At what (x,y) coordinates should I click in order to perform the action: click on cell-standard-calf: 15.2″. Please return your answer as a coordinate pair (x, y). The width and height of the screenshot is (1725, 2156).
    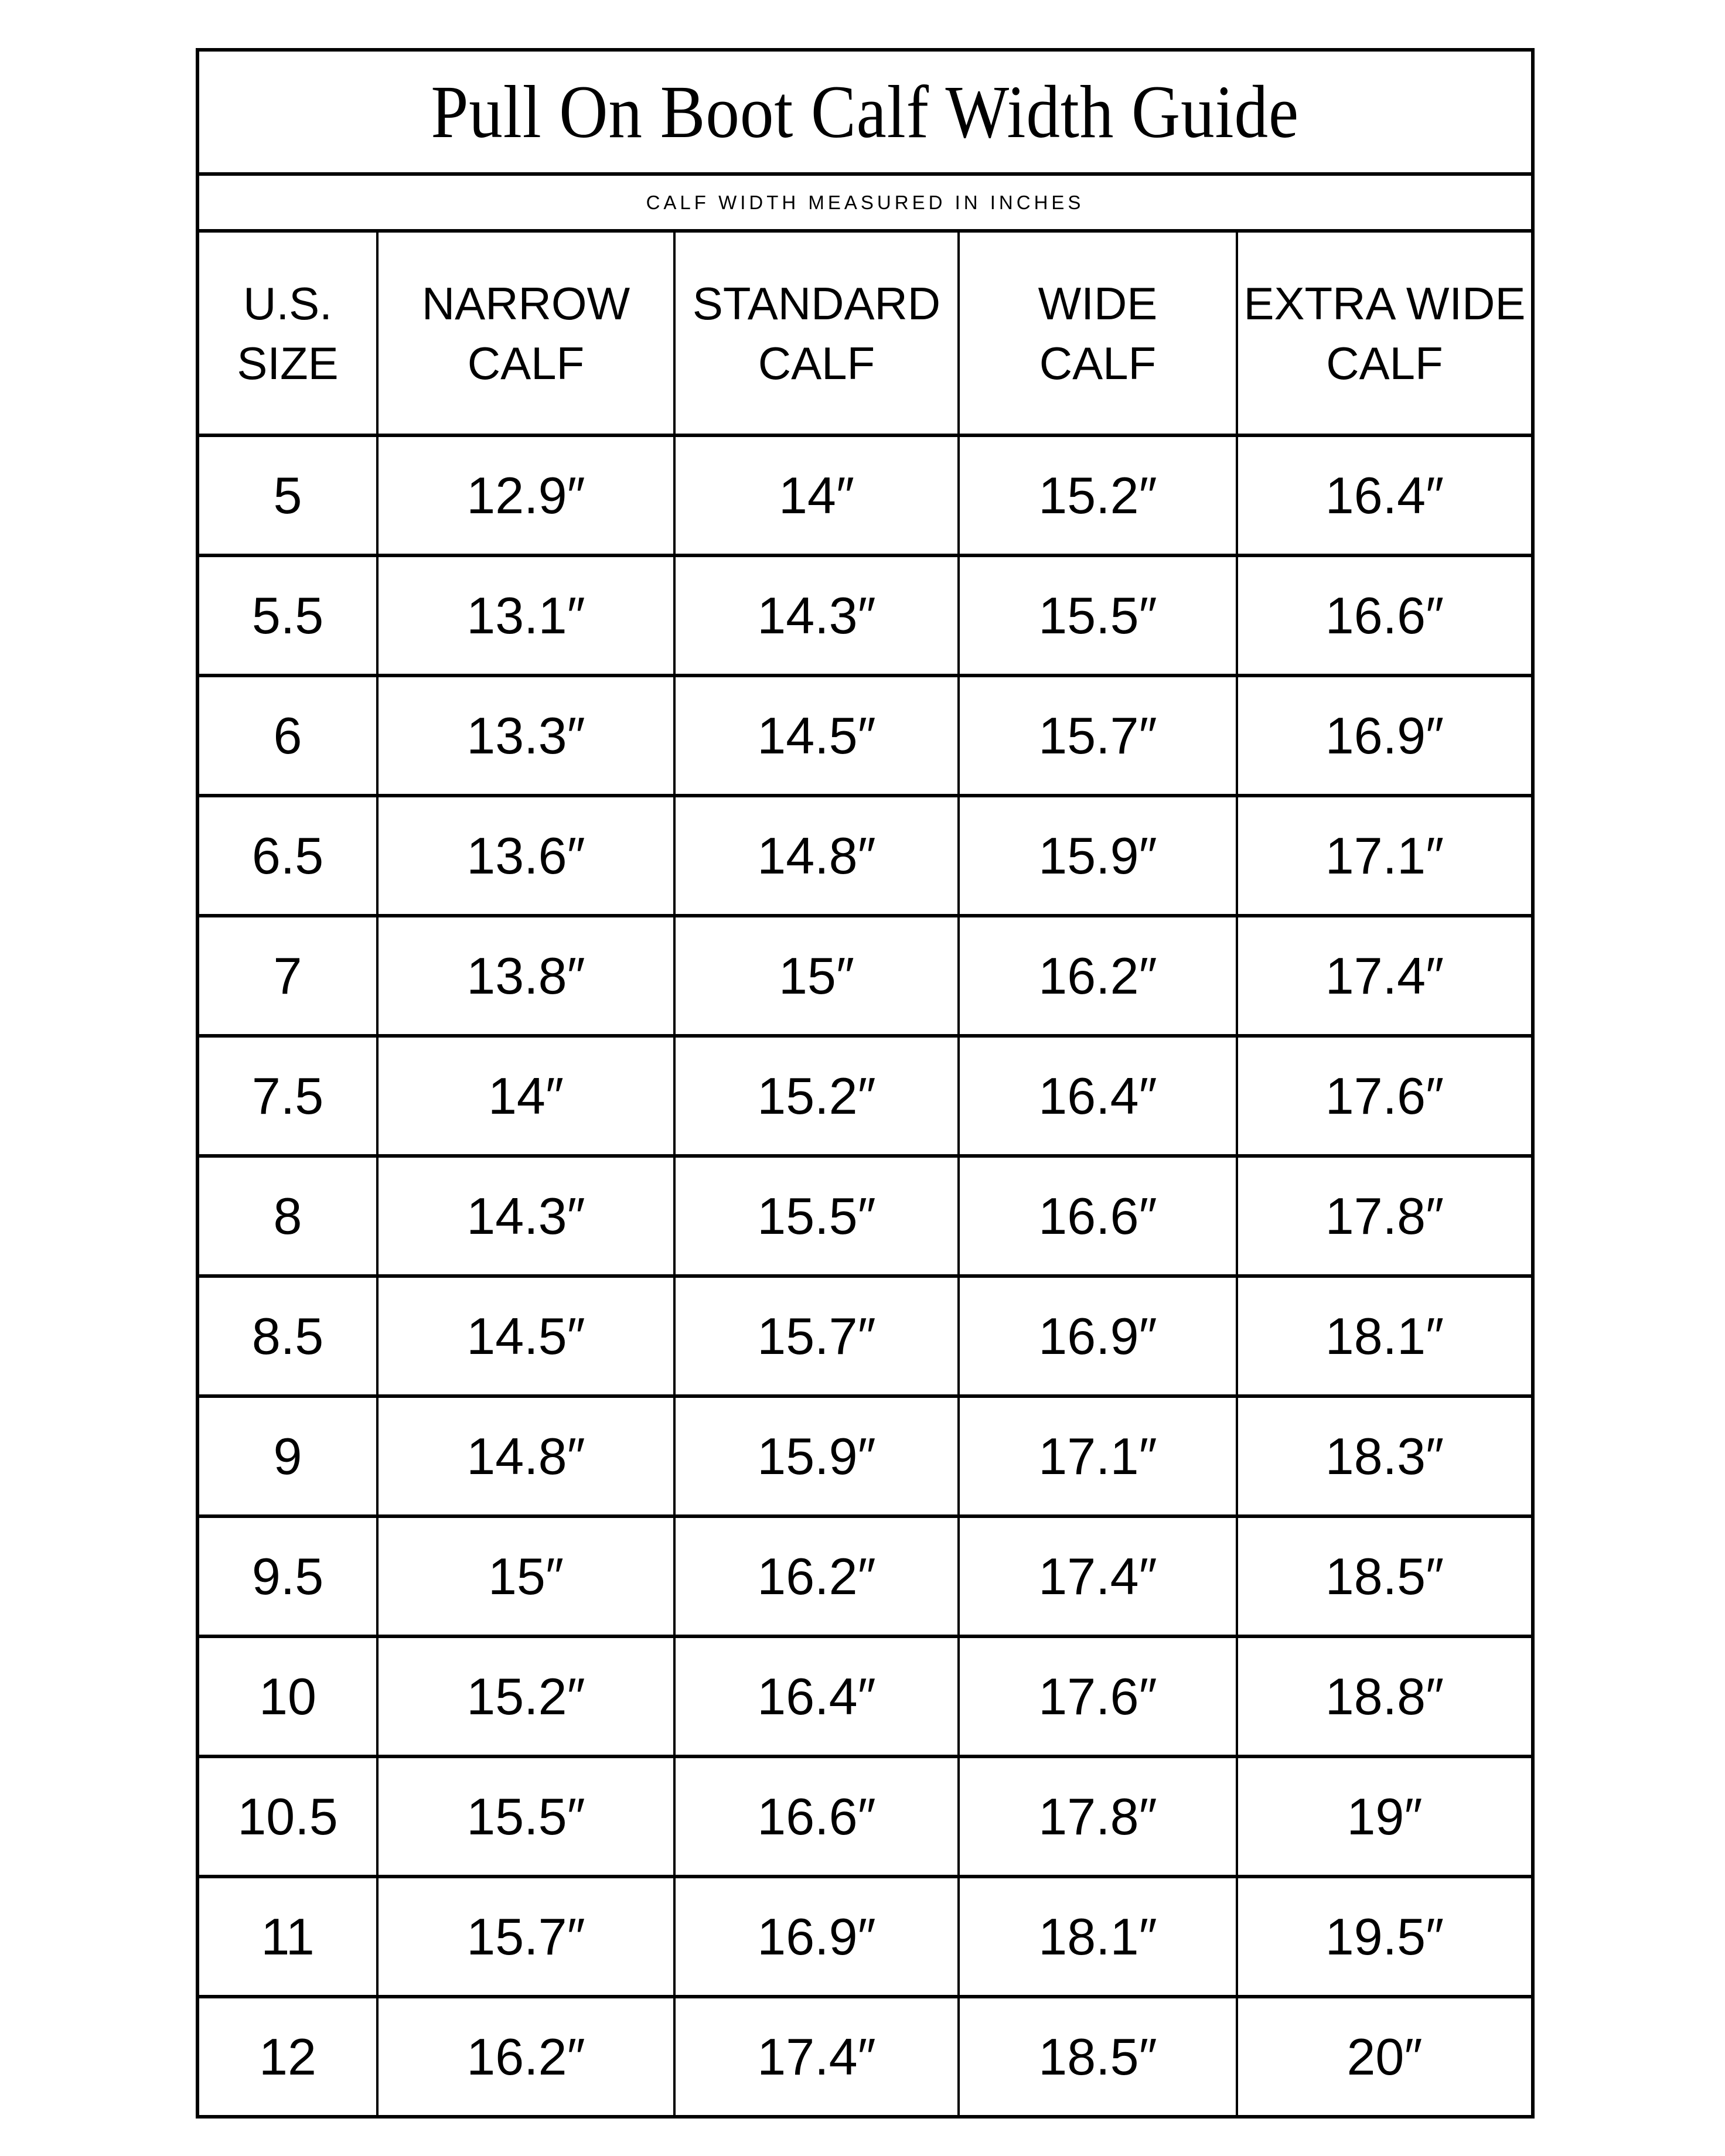
    Looking at the image, I should click on (816, 1097).